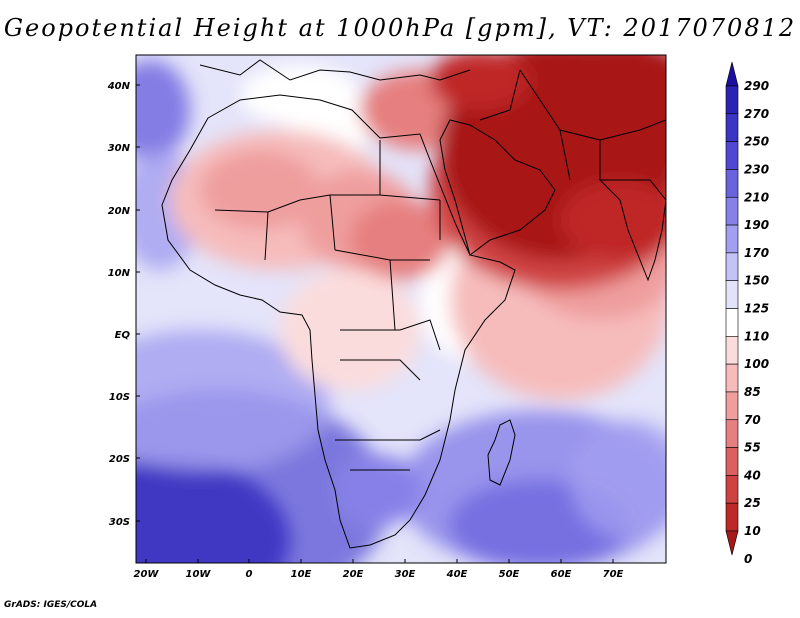 The image size is (800, 618). Describe the element at coordinates (756, 336) in the screenshot. I see `colorbar-label-110: 110` at that location.